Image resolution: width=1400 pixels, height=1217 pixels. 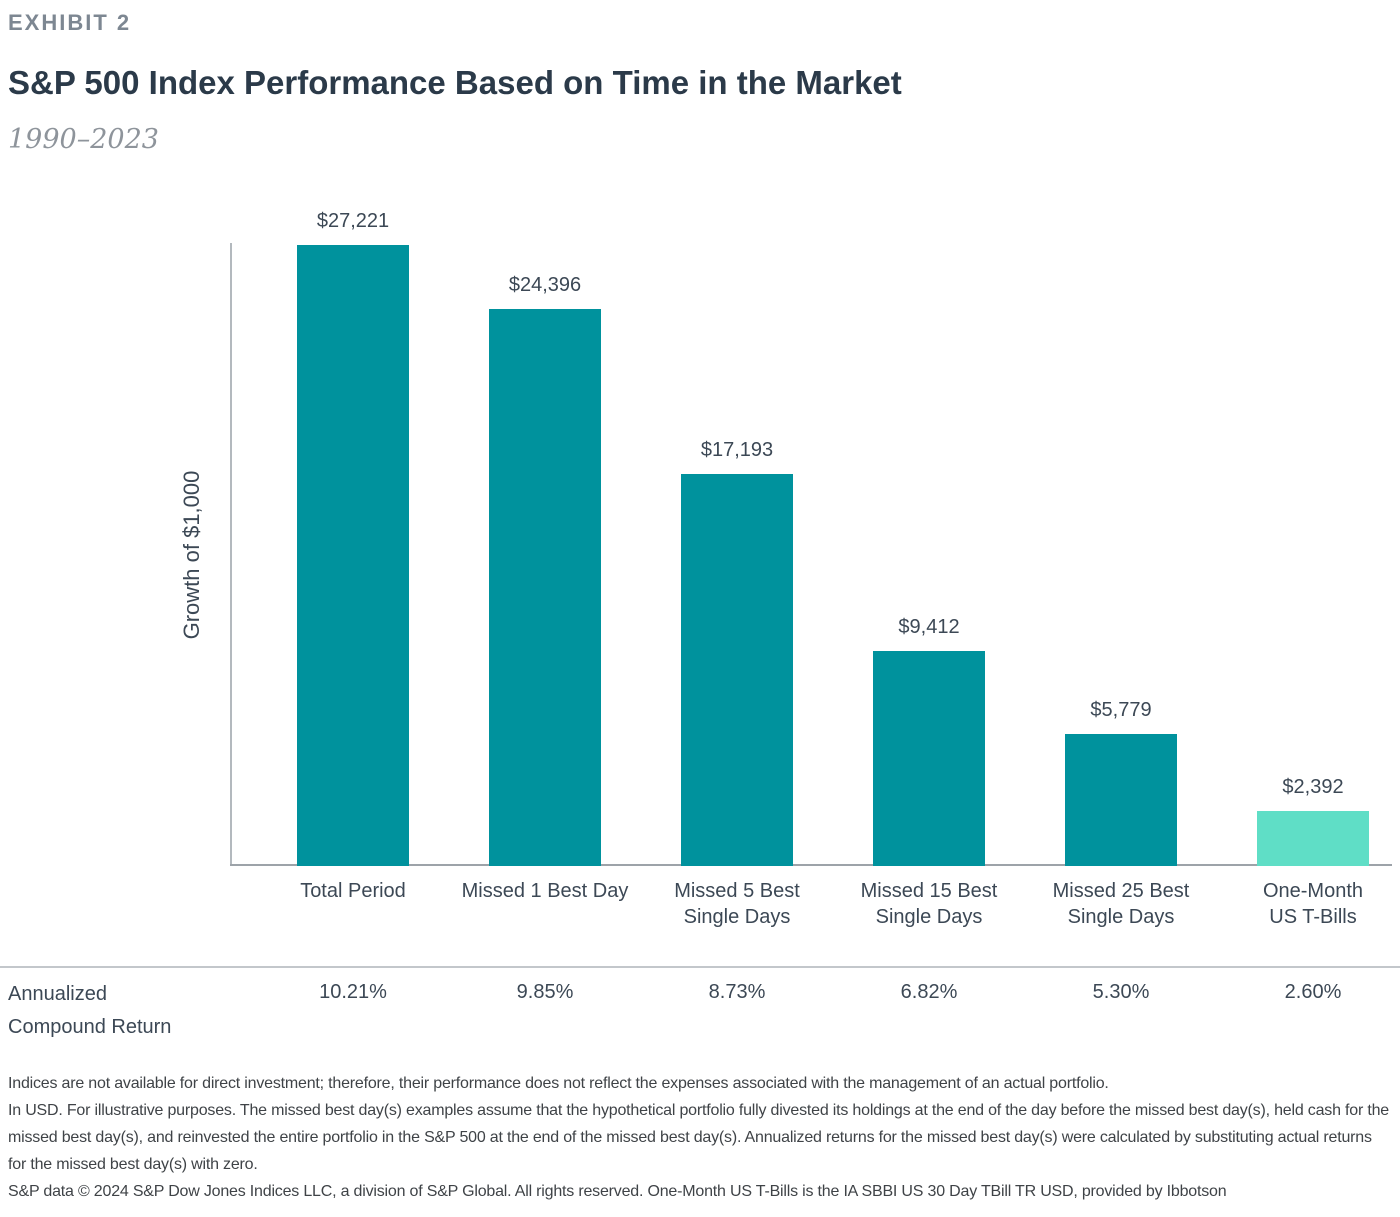 What do you see at coordinates (929, 627) in the screenshot?
I see `bar-value-label: $9,412` at bounding box center [929, 627].